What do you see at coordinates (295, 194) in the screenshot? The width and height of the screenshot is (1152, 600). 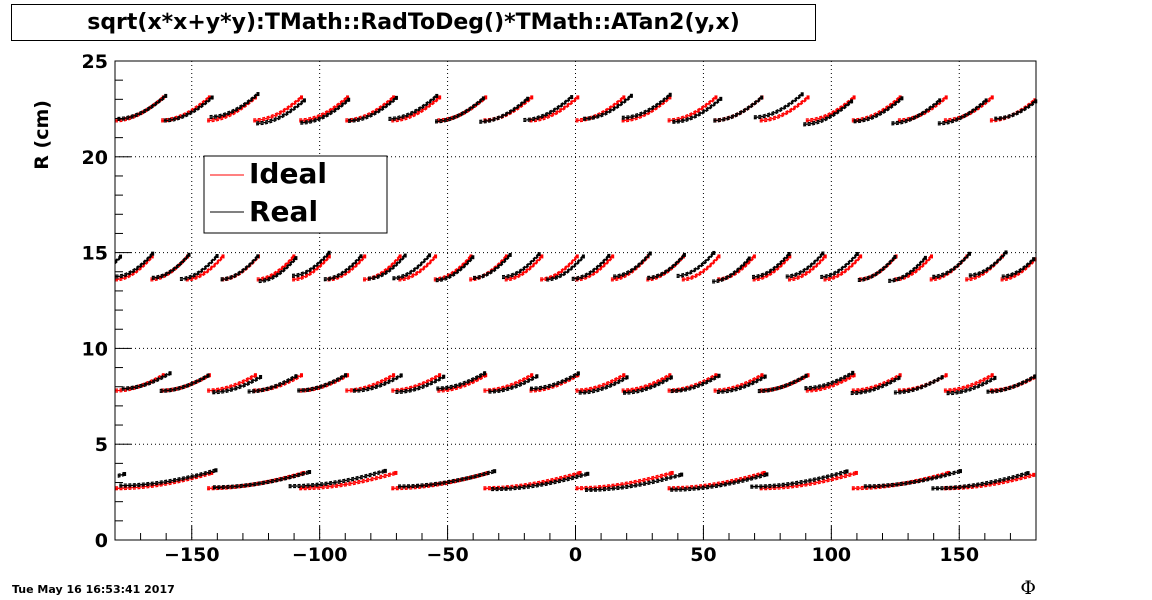 I see `legend: Ideal Real` at bounding box center [295, 194].